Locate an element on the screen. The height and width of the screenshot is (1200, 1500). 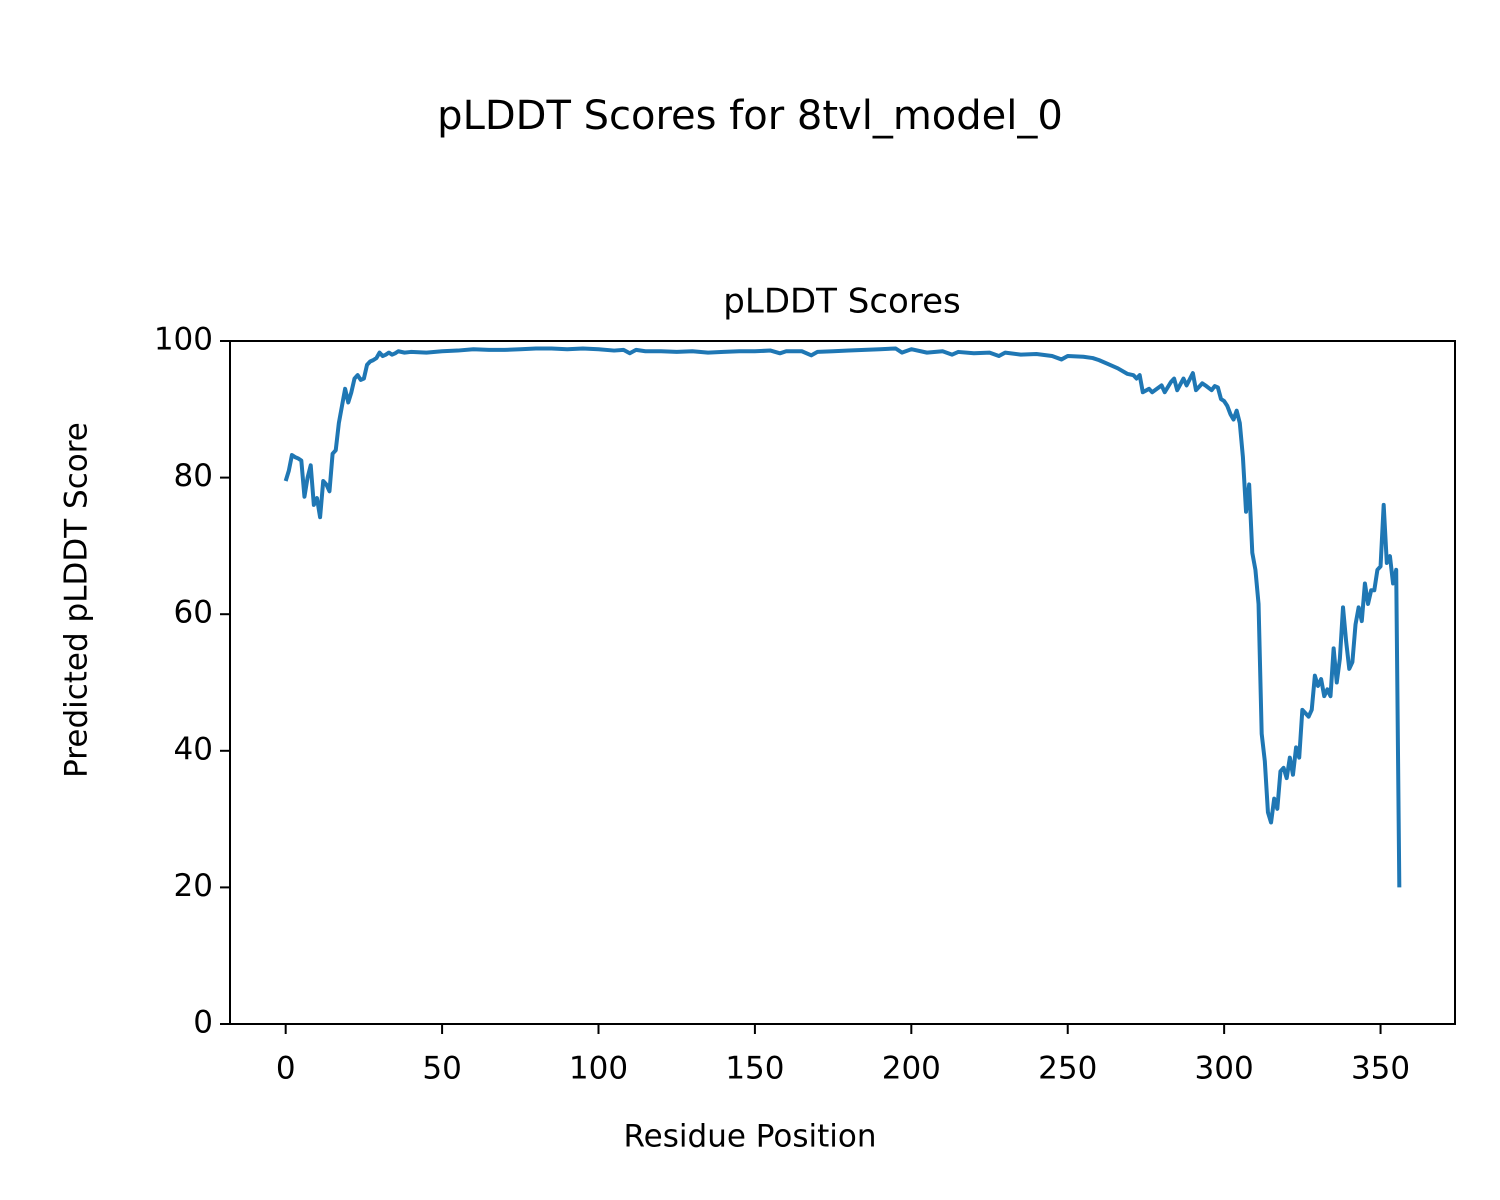
x-tick-label: 0 is located at coordinates (286, 1069).